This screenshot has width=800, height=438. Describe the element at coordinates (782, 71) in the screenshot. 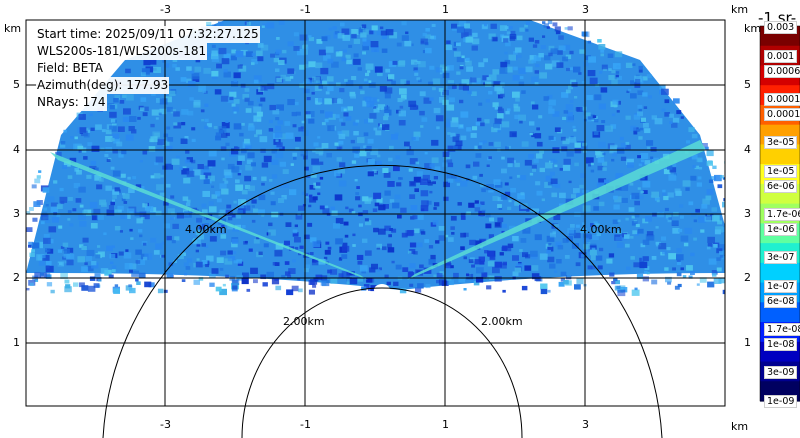

I see `colorbar-label: 0.0006` at that location.